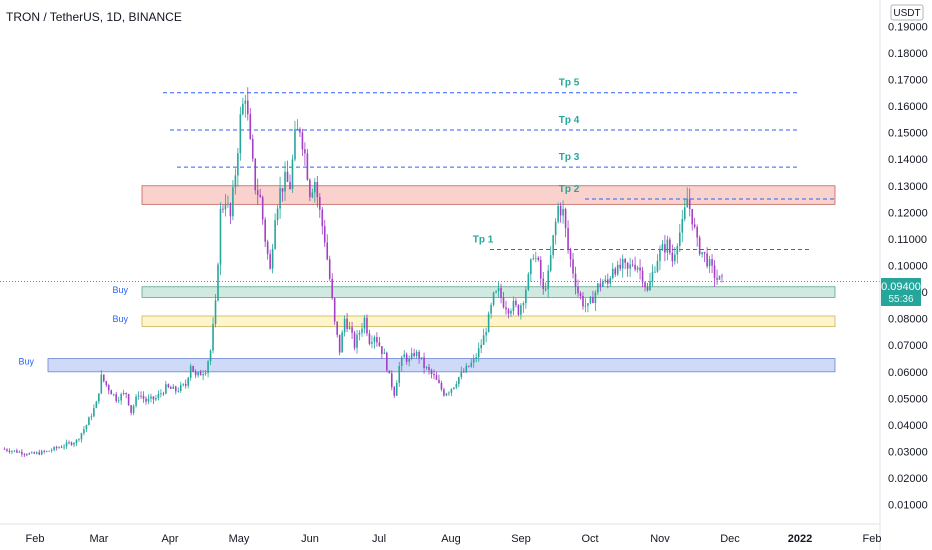  I want to click on take-profit-label: Tp 1, so click(483, 240).